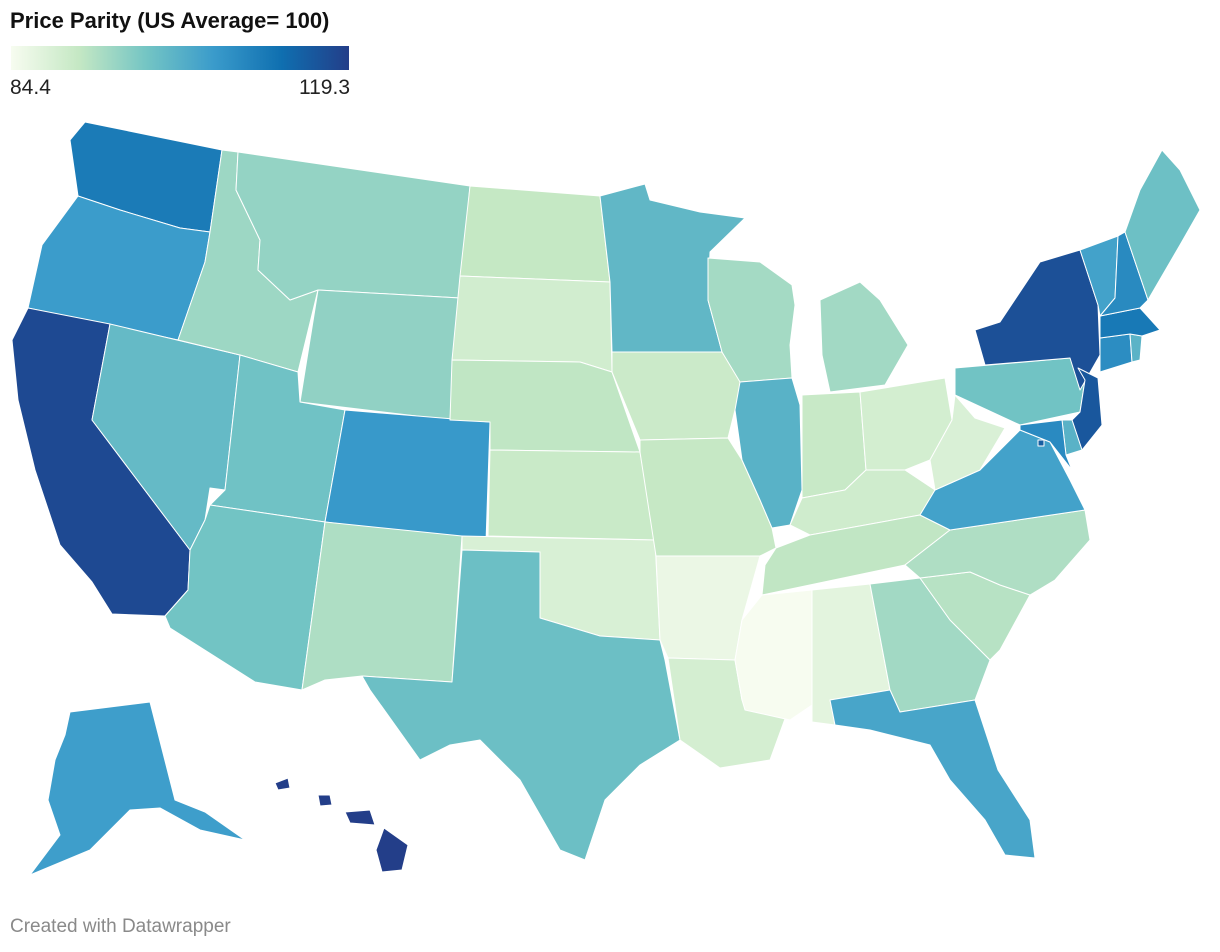  Describe the element at coordinates (180, 58) in the screenshot. I see `legend-gradient-bar` at that location.